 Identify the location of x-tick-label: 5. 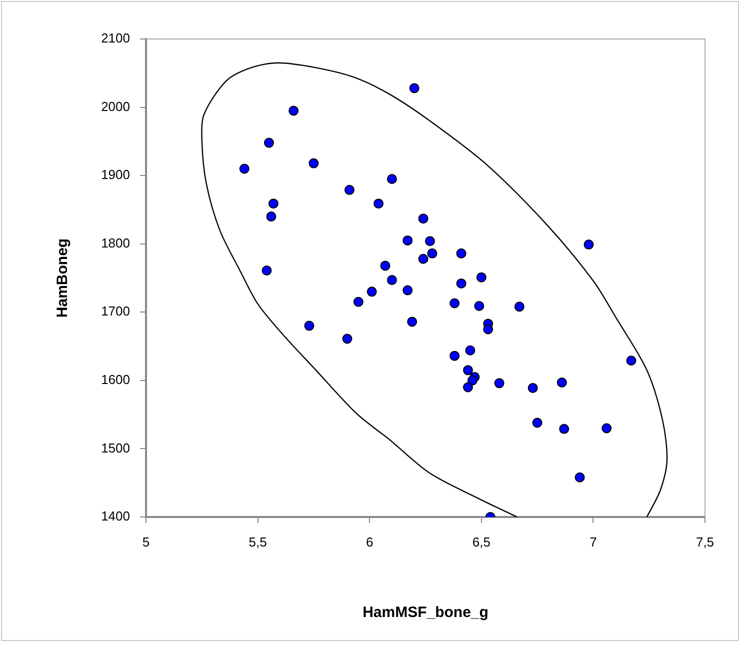
(146, 542).